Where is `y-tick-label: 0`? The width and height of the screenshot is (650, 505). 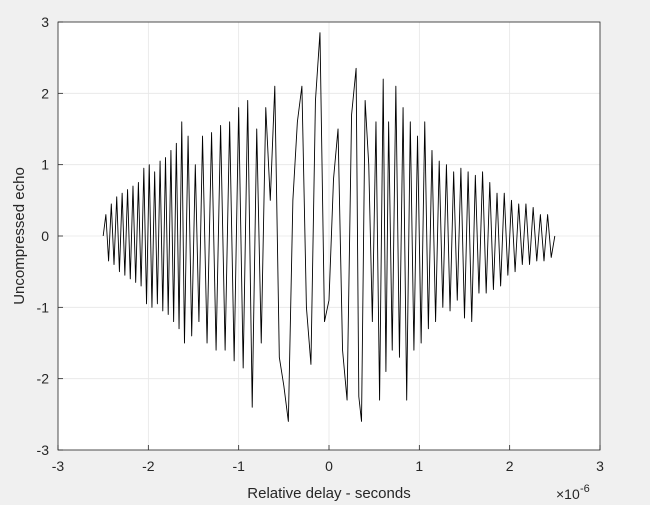
y-tick-label: 0 is located at coordinates (45, 236).